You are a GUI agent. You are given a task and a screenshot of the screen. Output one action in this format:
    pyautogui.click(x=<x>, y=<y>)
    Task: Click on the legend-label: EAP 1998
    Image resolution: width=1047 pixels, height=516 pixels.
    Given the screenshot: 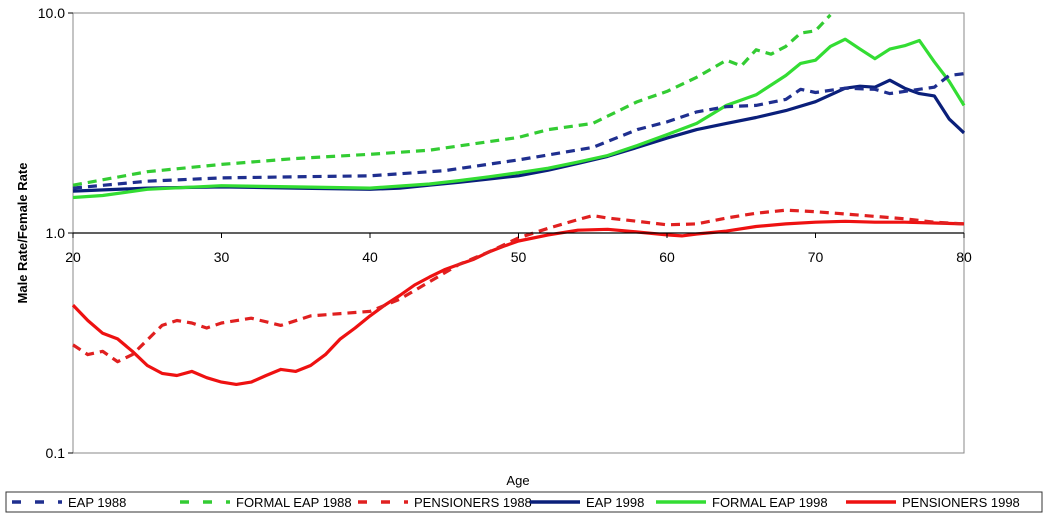 What is the action you would take?
    pyautogui.click(x=615, y=502)
    